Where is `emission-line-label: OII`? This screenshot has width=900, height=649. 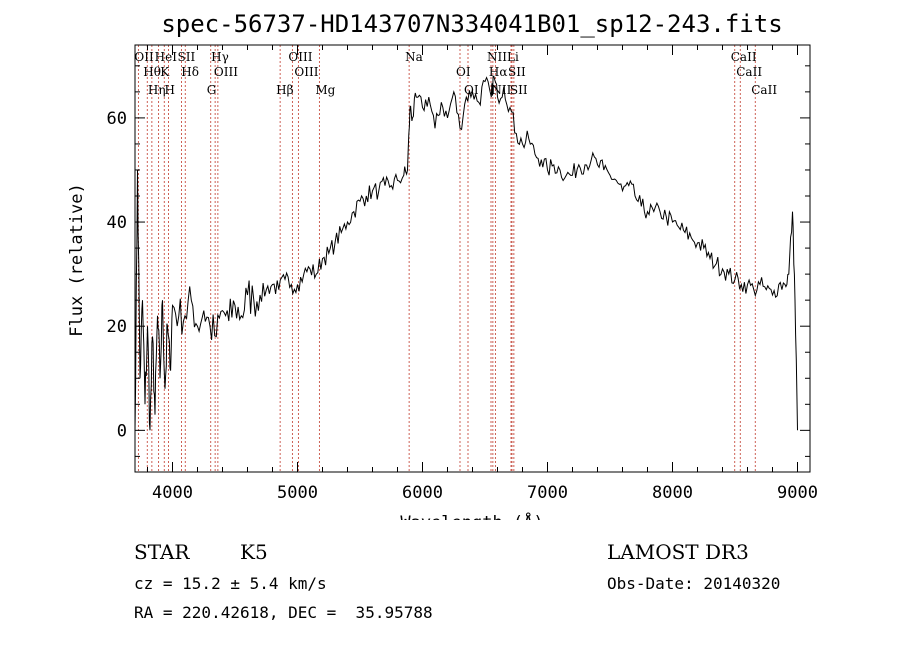
emission-line-label: OII is located at coordinates (144, 57).